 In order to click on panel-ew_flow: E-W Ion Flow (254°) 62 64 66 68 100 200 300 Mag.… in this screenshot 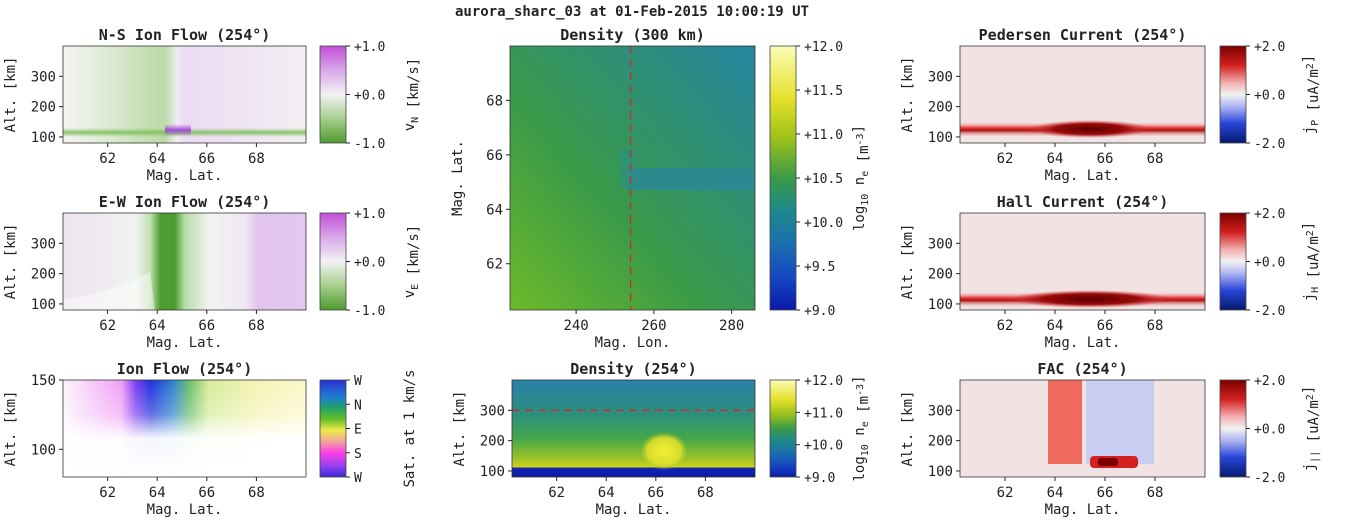, I will do `click(194, 272)`.